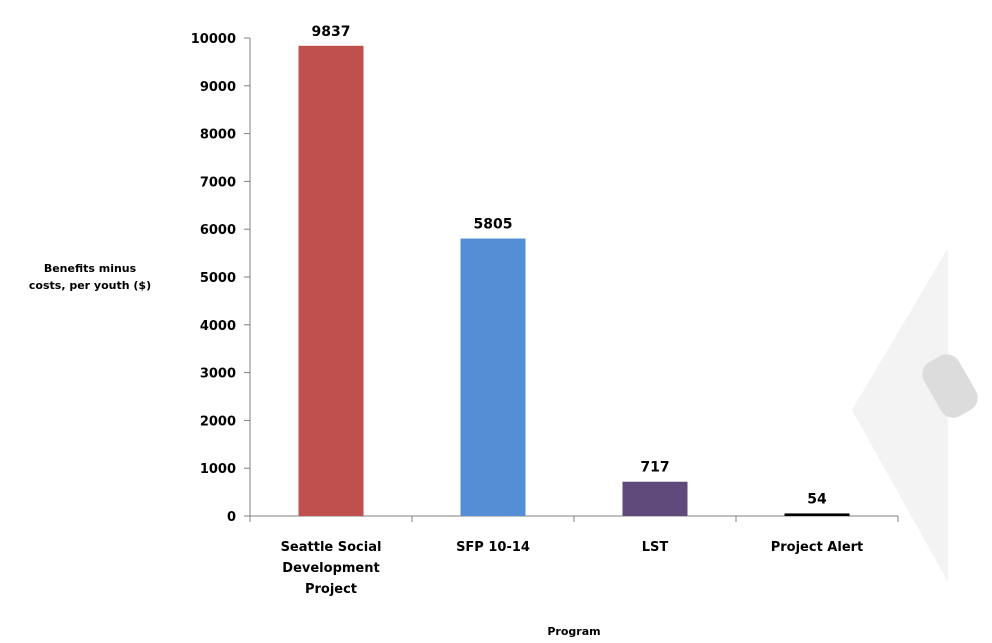 The width and height of the screenshot is (992, 643). I want to click on background-decoration-stroke, so click(950, 386).